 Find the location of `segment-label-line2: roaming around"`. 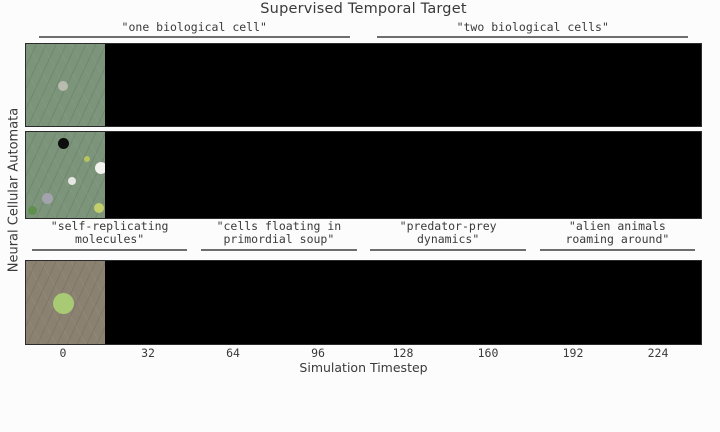

segment-label-line2: roaming around" is located at coordinates (617, 239).